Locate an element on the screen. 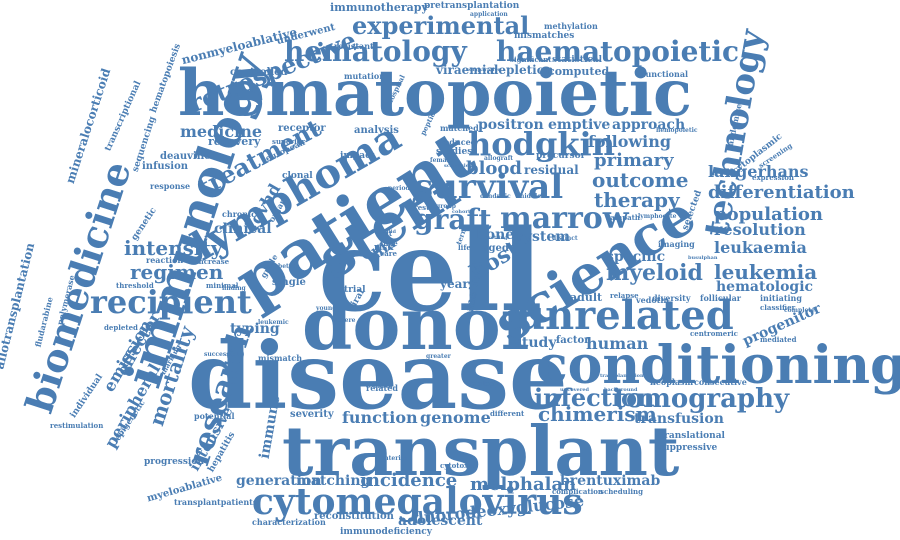 Image resolution: width=900 pixels, height=540 pixels. word-haematopoietic: haematopoietic is located at coordinates (618, 51).